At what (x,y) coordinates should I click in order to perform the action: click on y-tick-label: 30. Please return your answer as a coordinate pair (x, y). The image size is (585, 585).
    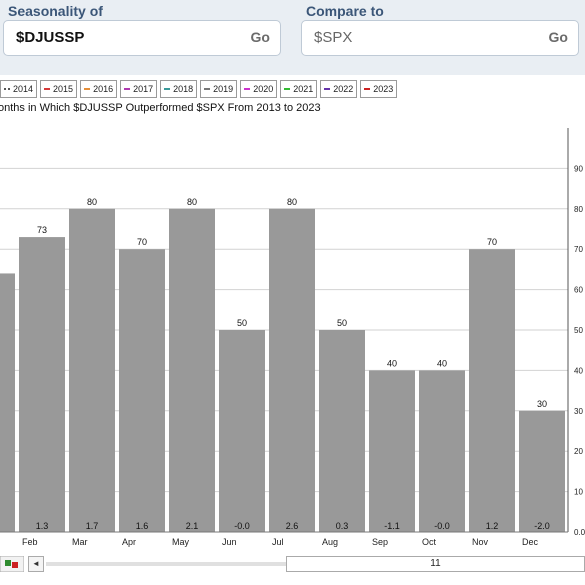
    Looking at the image, I should click on (578, 411).